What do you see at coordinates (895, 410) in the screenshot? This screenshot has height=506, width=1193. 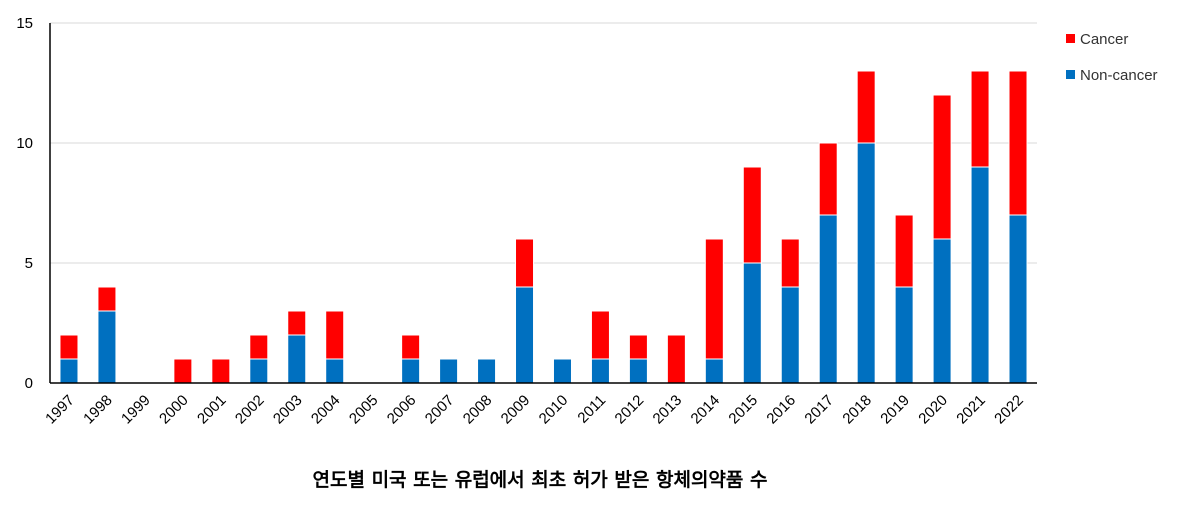 I see `x-tick-label: 2019` at bounding box center [895, 410].